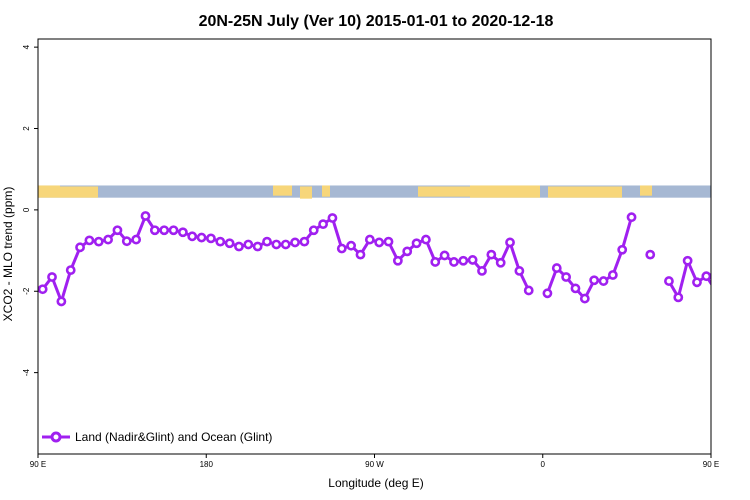 Image resolution: width=750 pixels, height=500 pixels. What do you see at coordinates (26, 46) in the screenshot?
I see `y-tick-label: 4` at bounding box center [26, 46].